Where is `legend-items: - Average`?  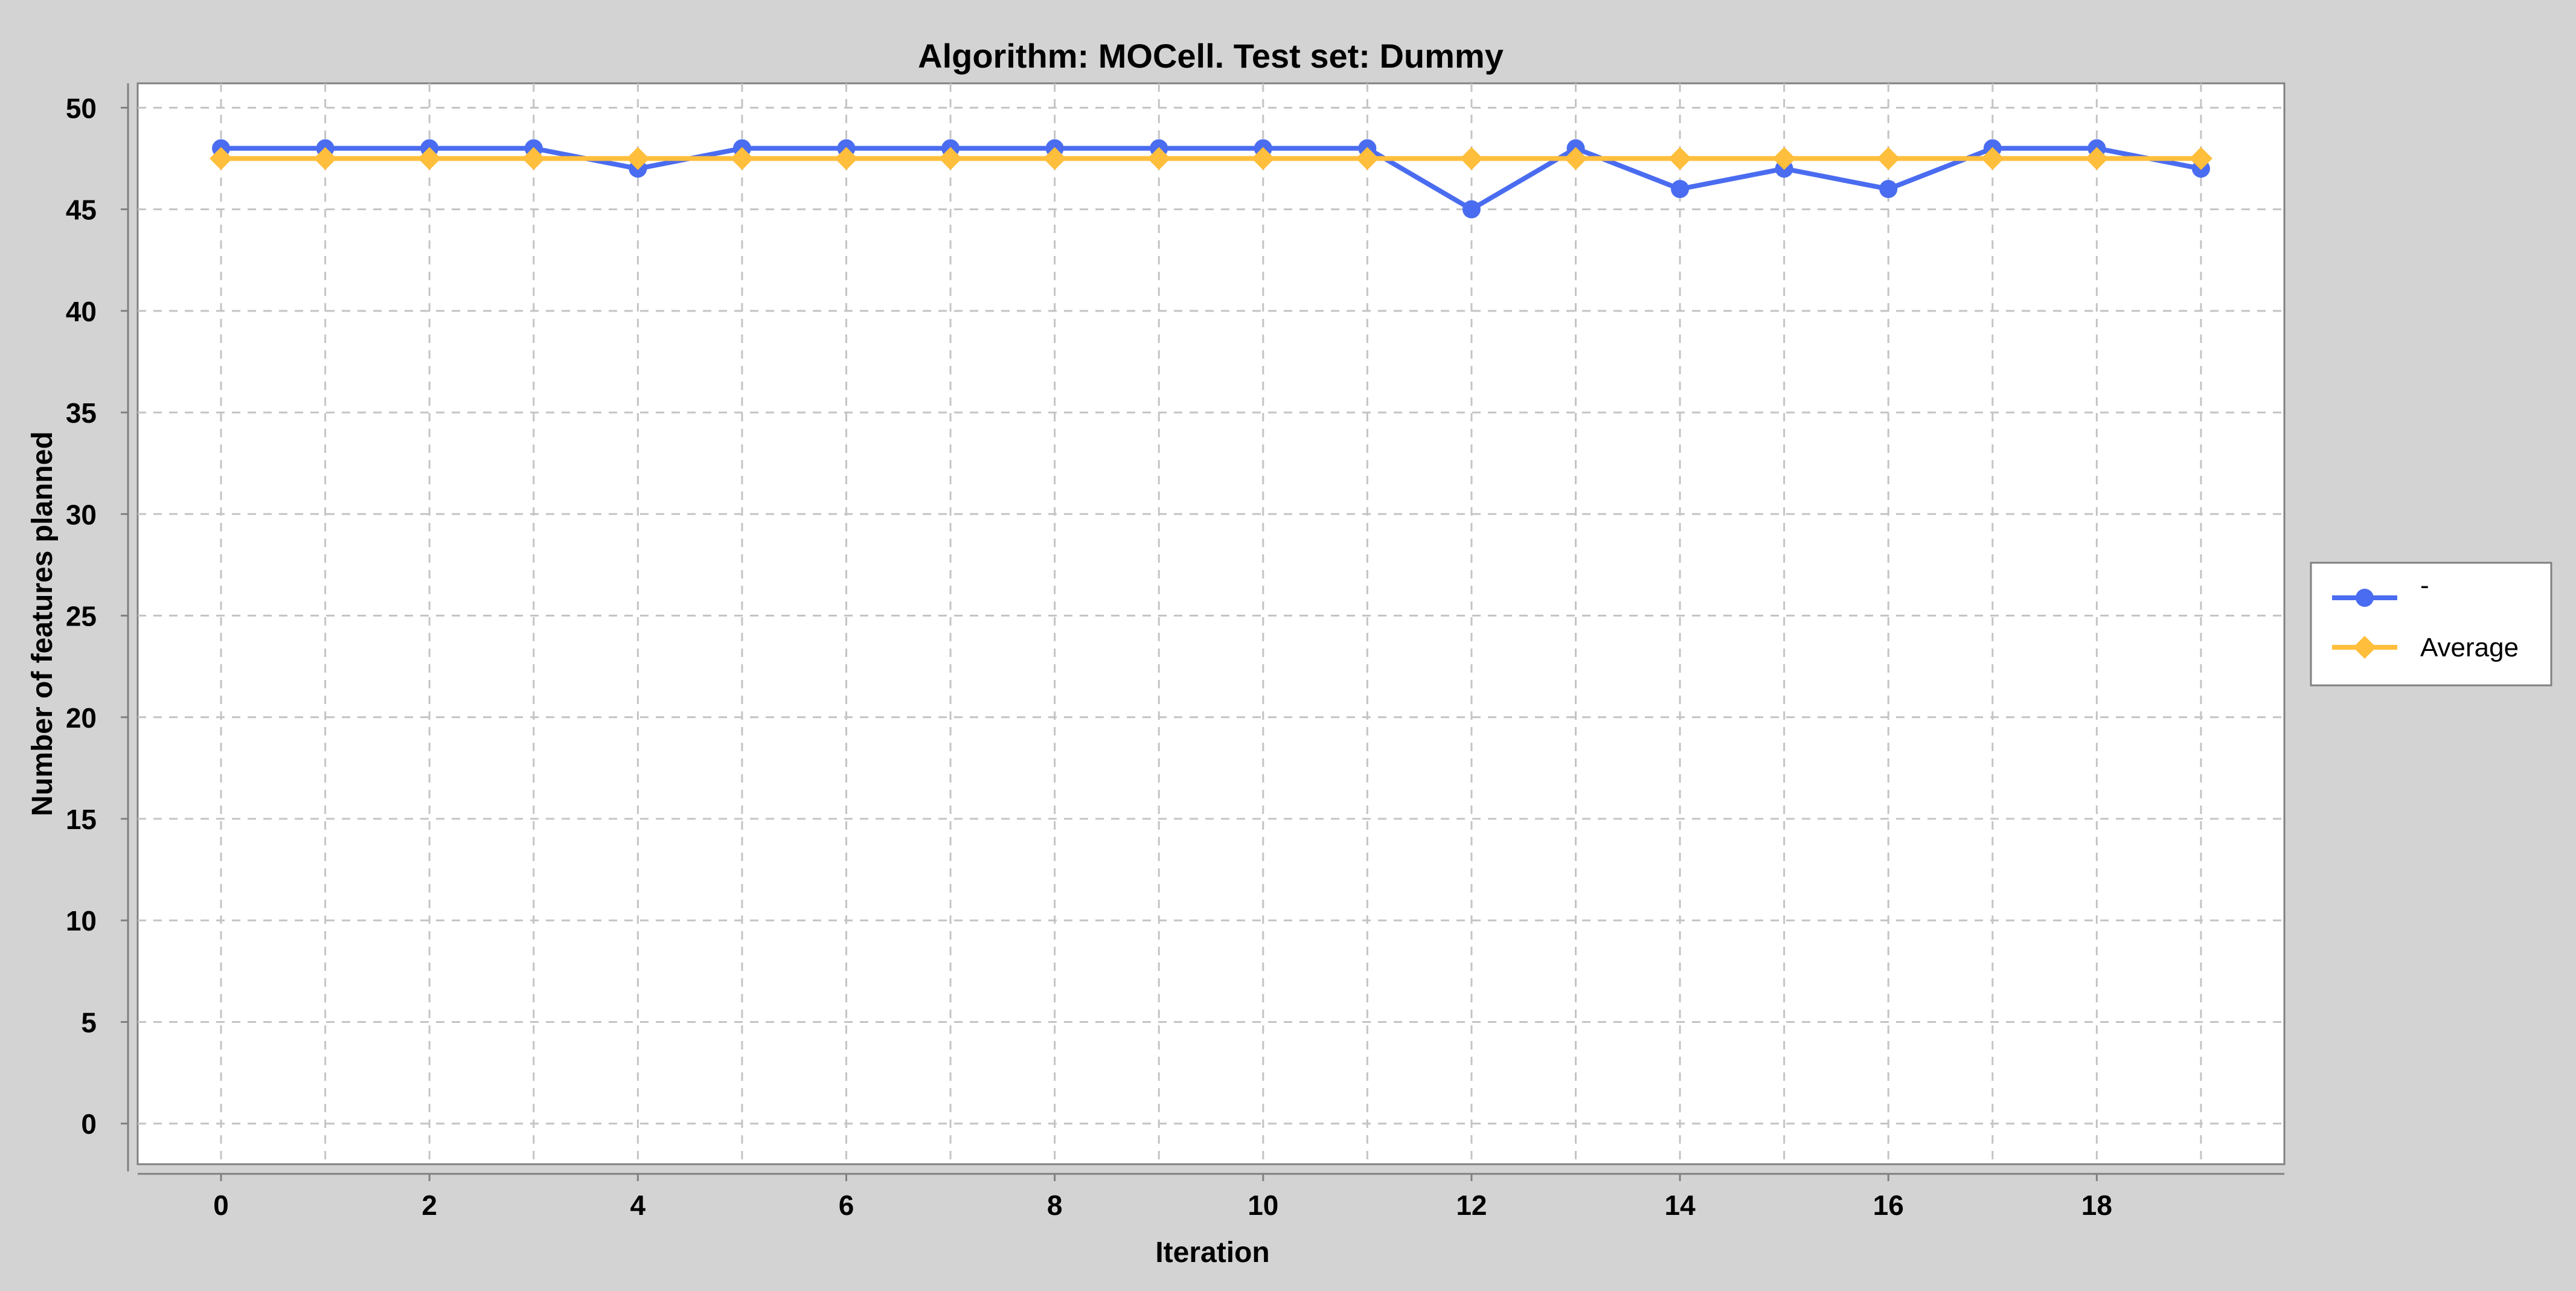
legend-items: - Average is located at coordinates (2425, 616).